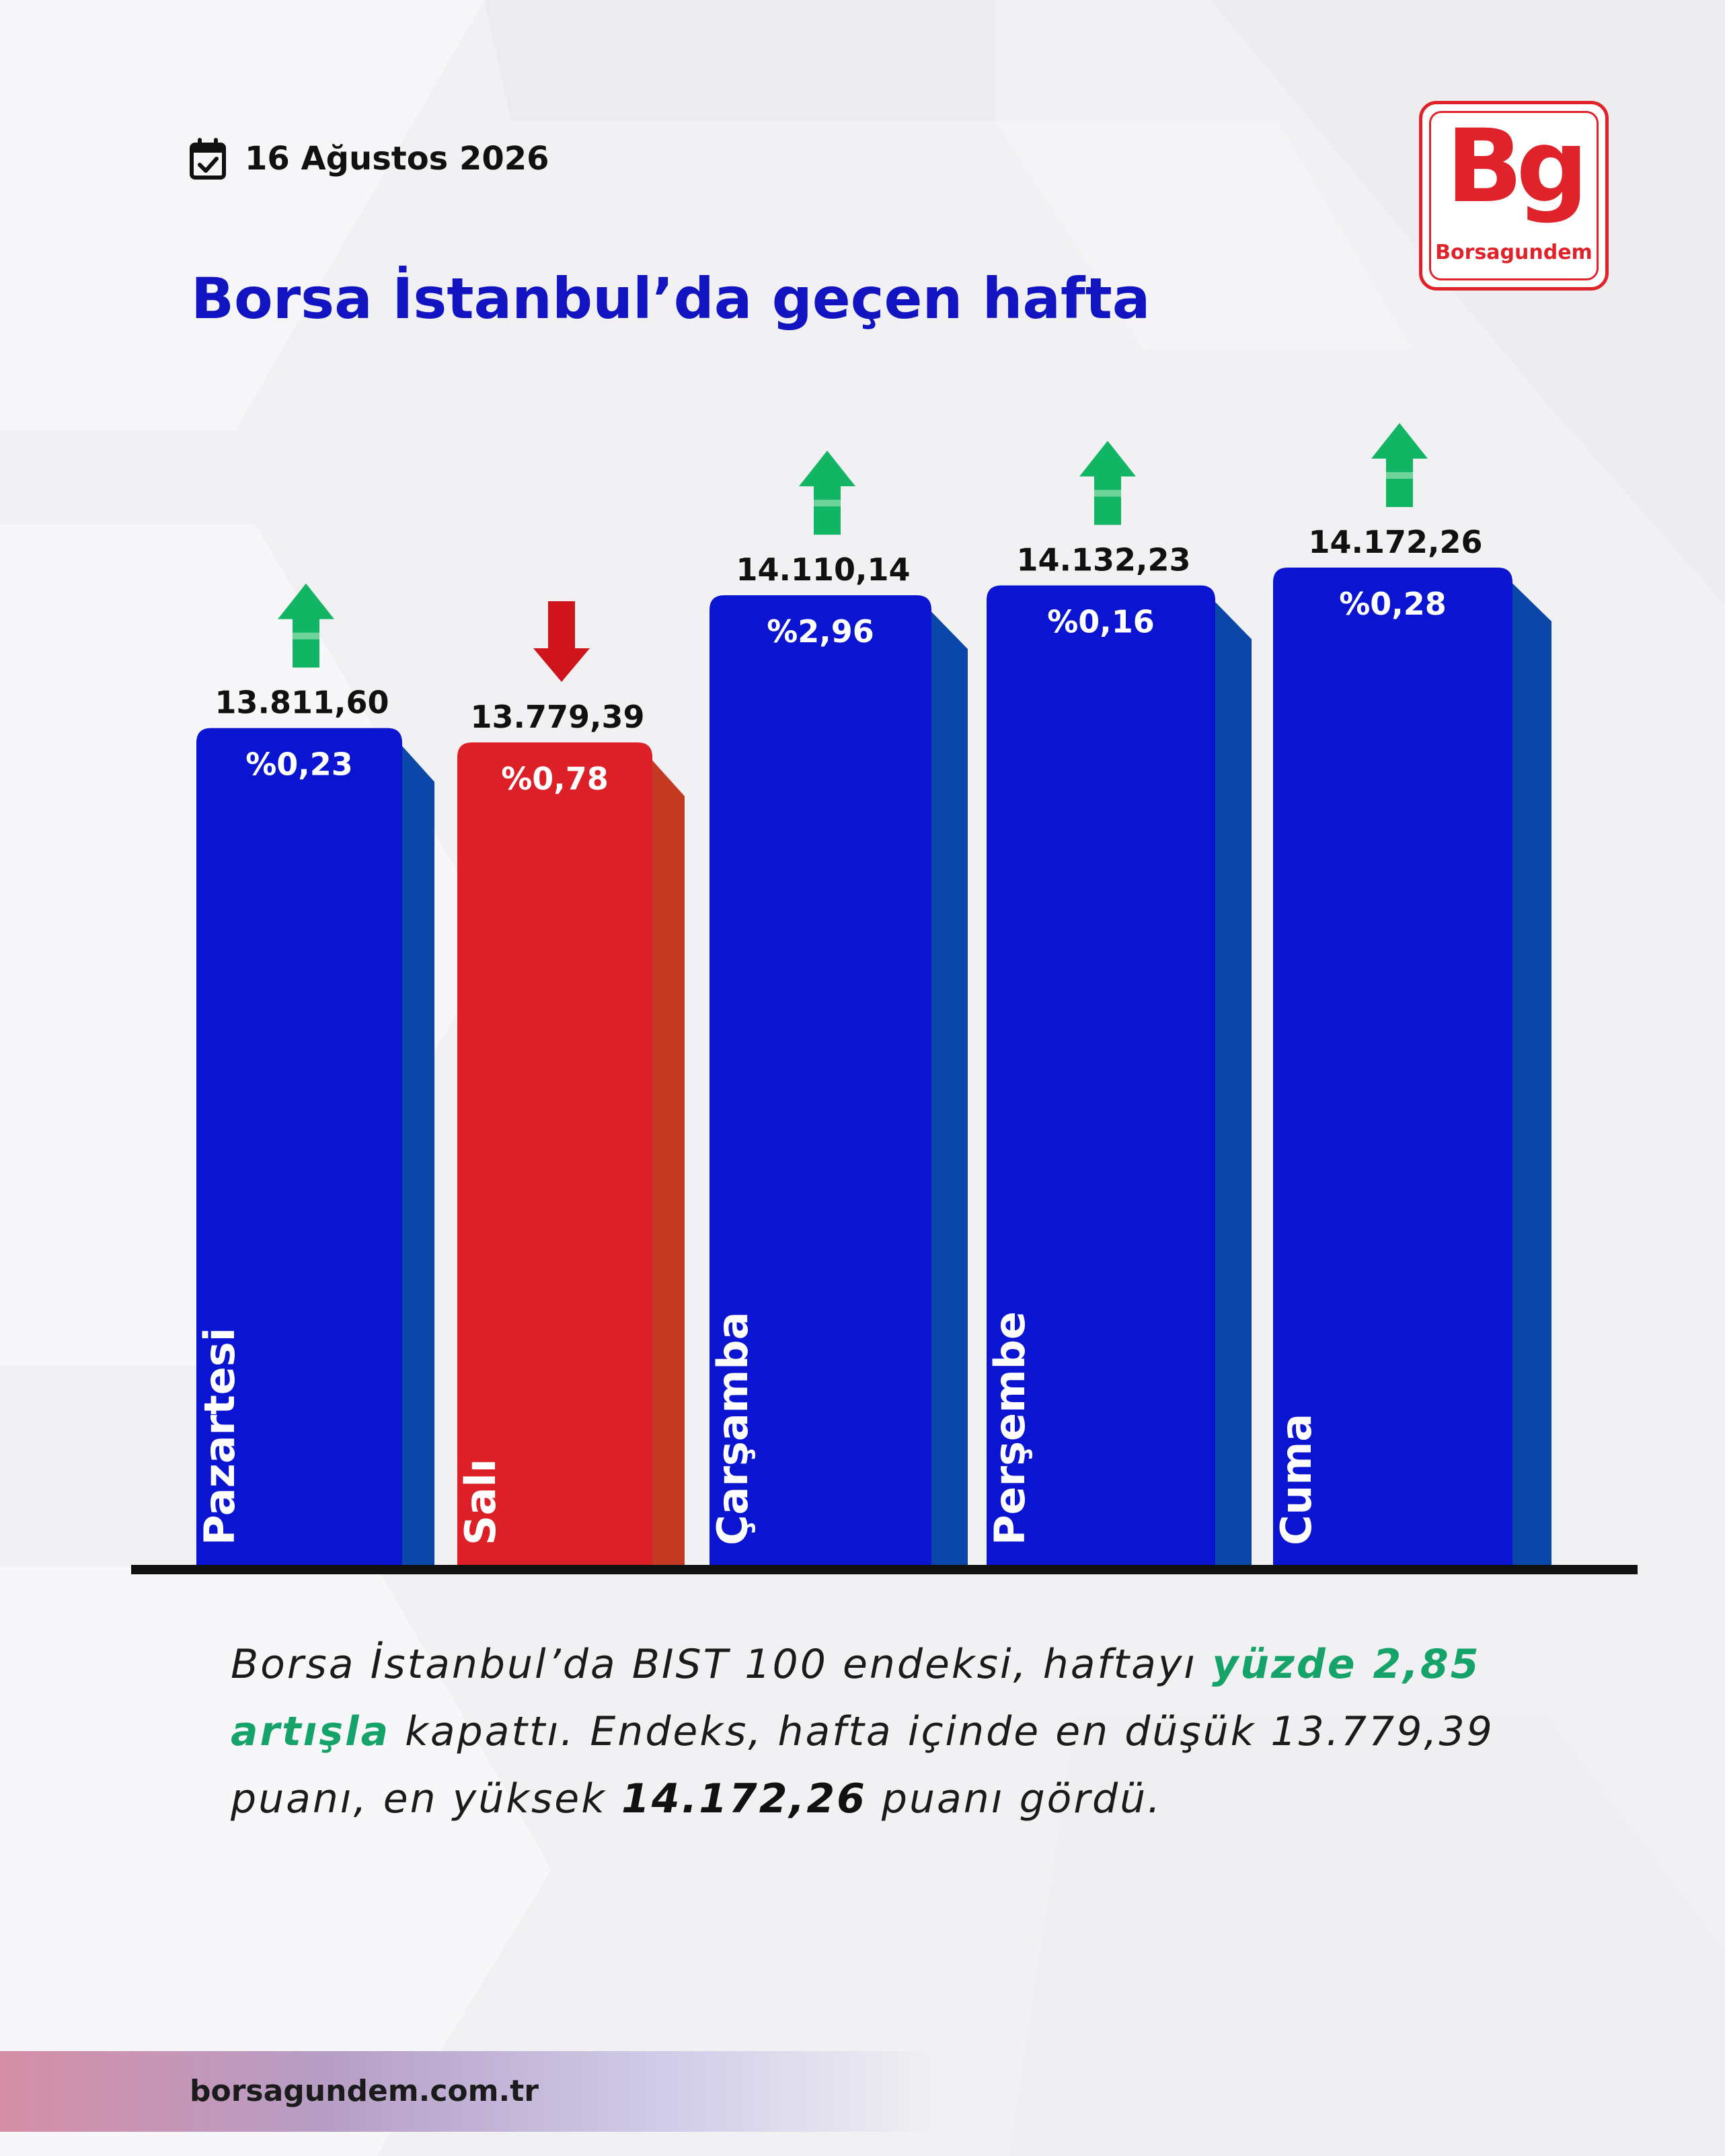 The image size is (1725, 2156). I want to click on up-arrow-icon-pazartesi, so click(306, 626).